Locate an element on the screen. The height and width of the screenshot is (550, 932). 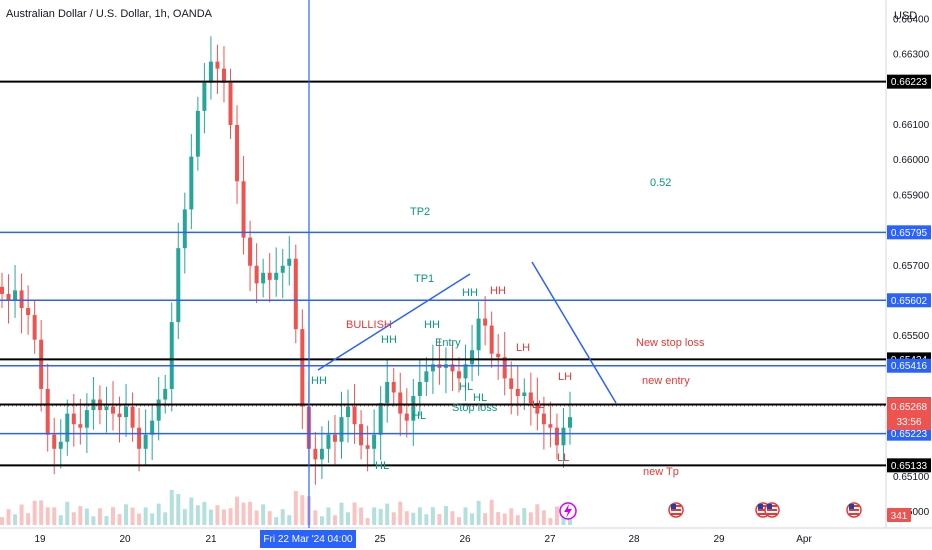
price-tick: 0.65700 is located at coordinates (911, 266).